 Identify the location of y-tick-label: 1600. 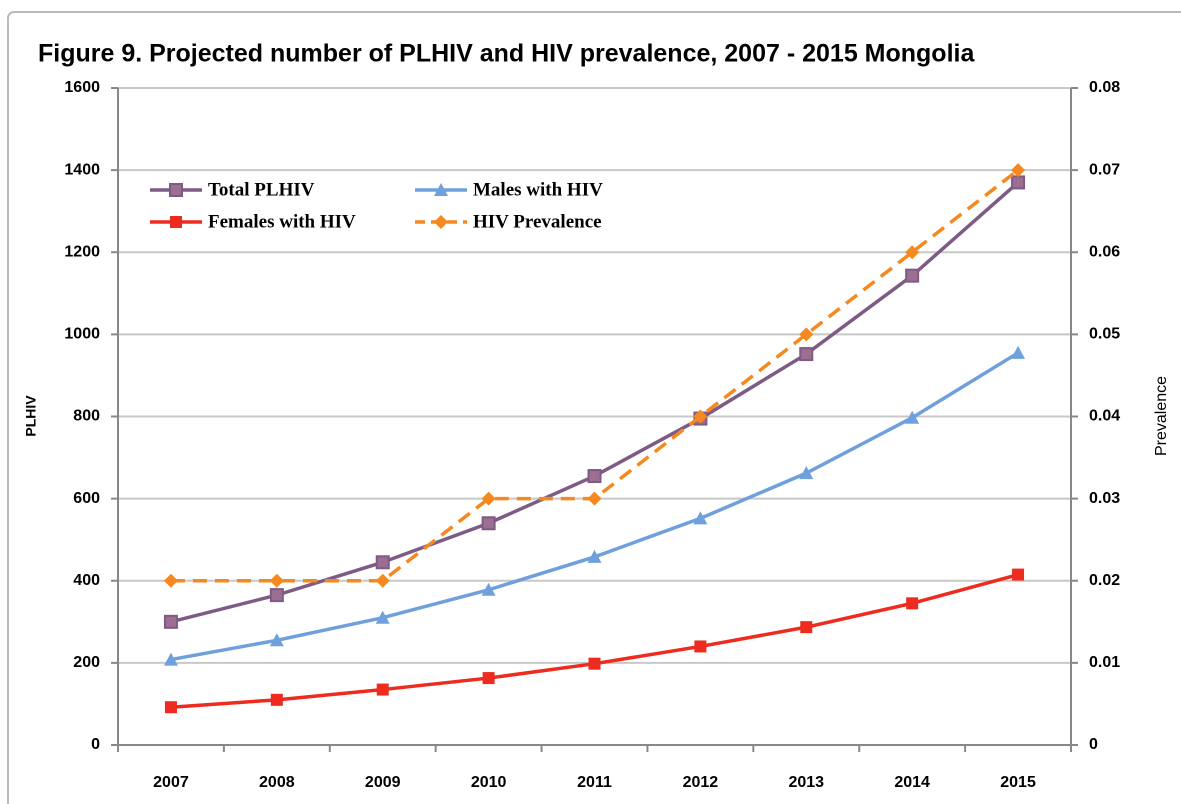
(82, 87).